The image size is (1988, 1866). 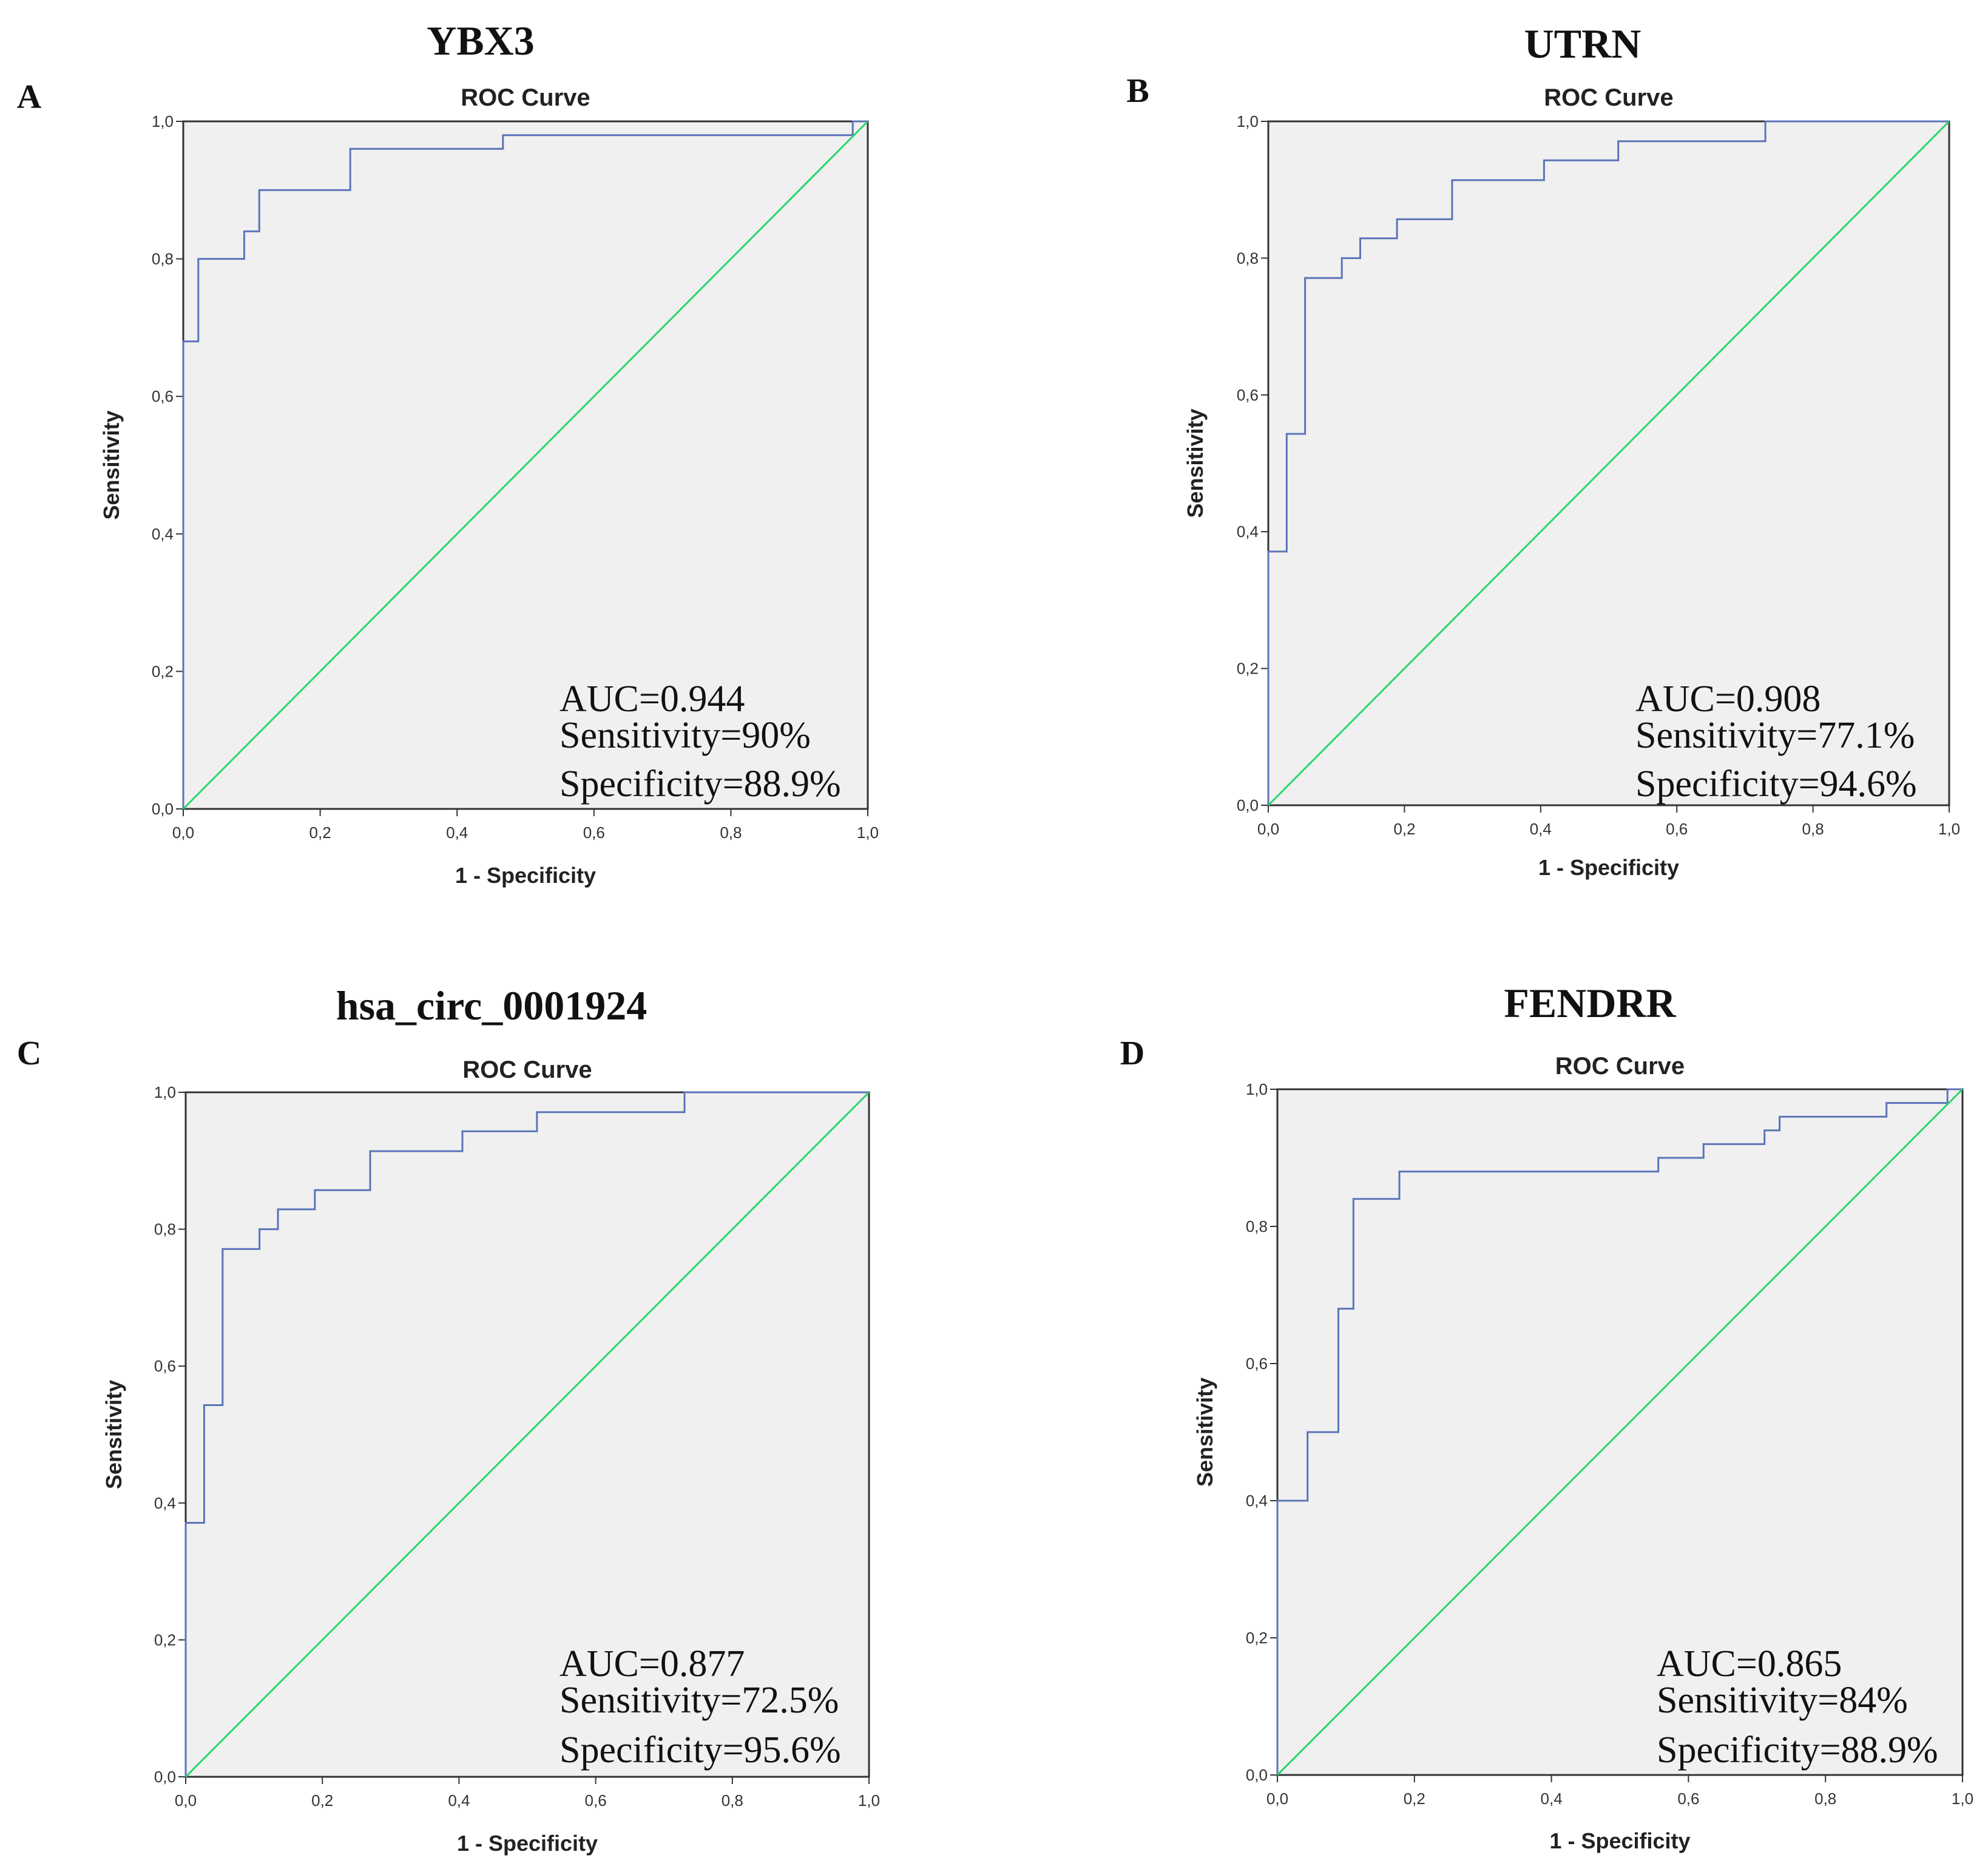 What do you see at coordinates (481, 41) in the screenshot?
I see `gene-title: YBX3` at bounding box center [481, 41].